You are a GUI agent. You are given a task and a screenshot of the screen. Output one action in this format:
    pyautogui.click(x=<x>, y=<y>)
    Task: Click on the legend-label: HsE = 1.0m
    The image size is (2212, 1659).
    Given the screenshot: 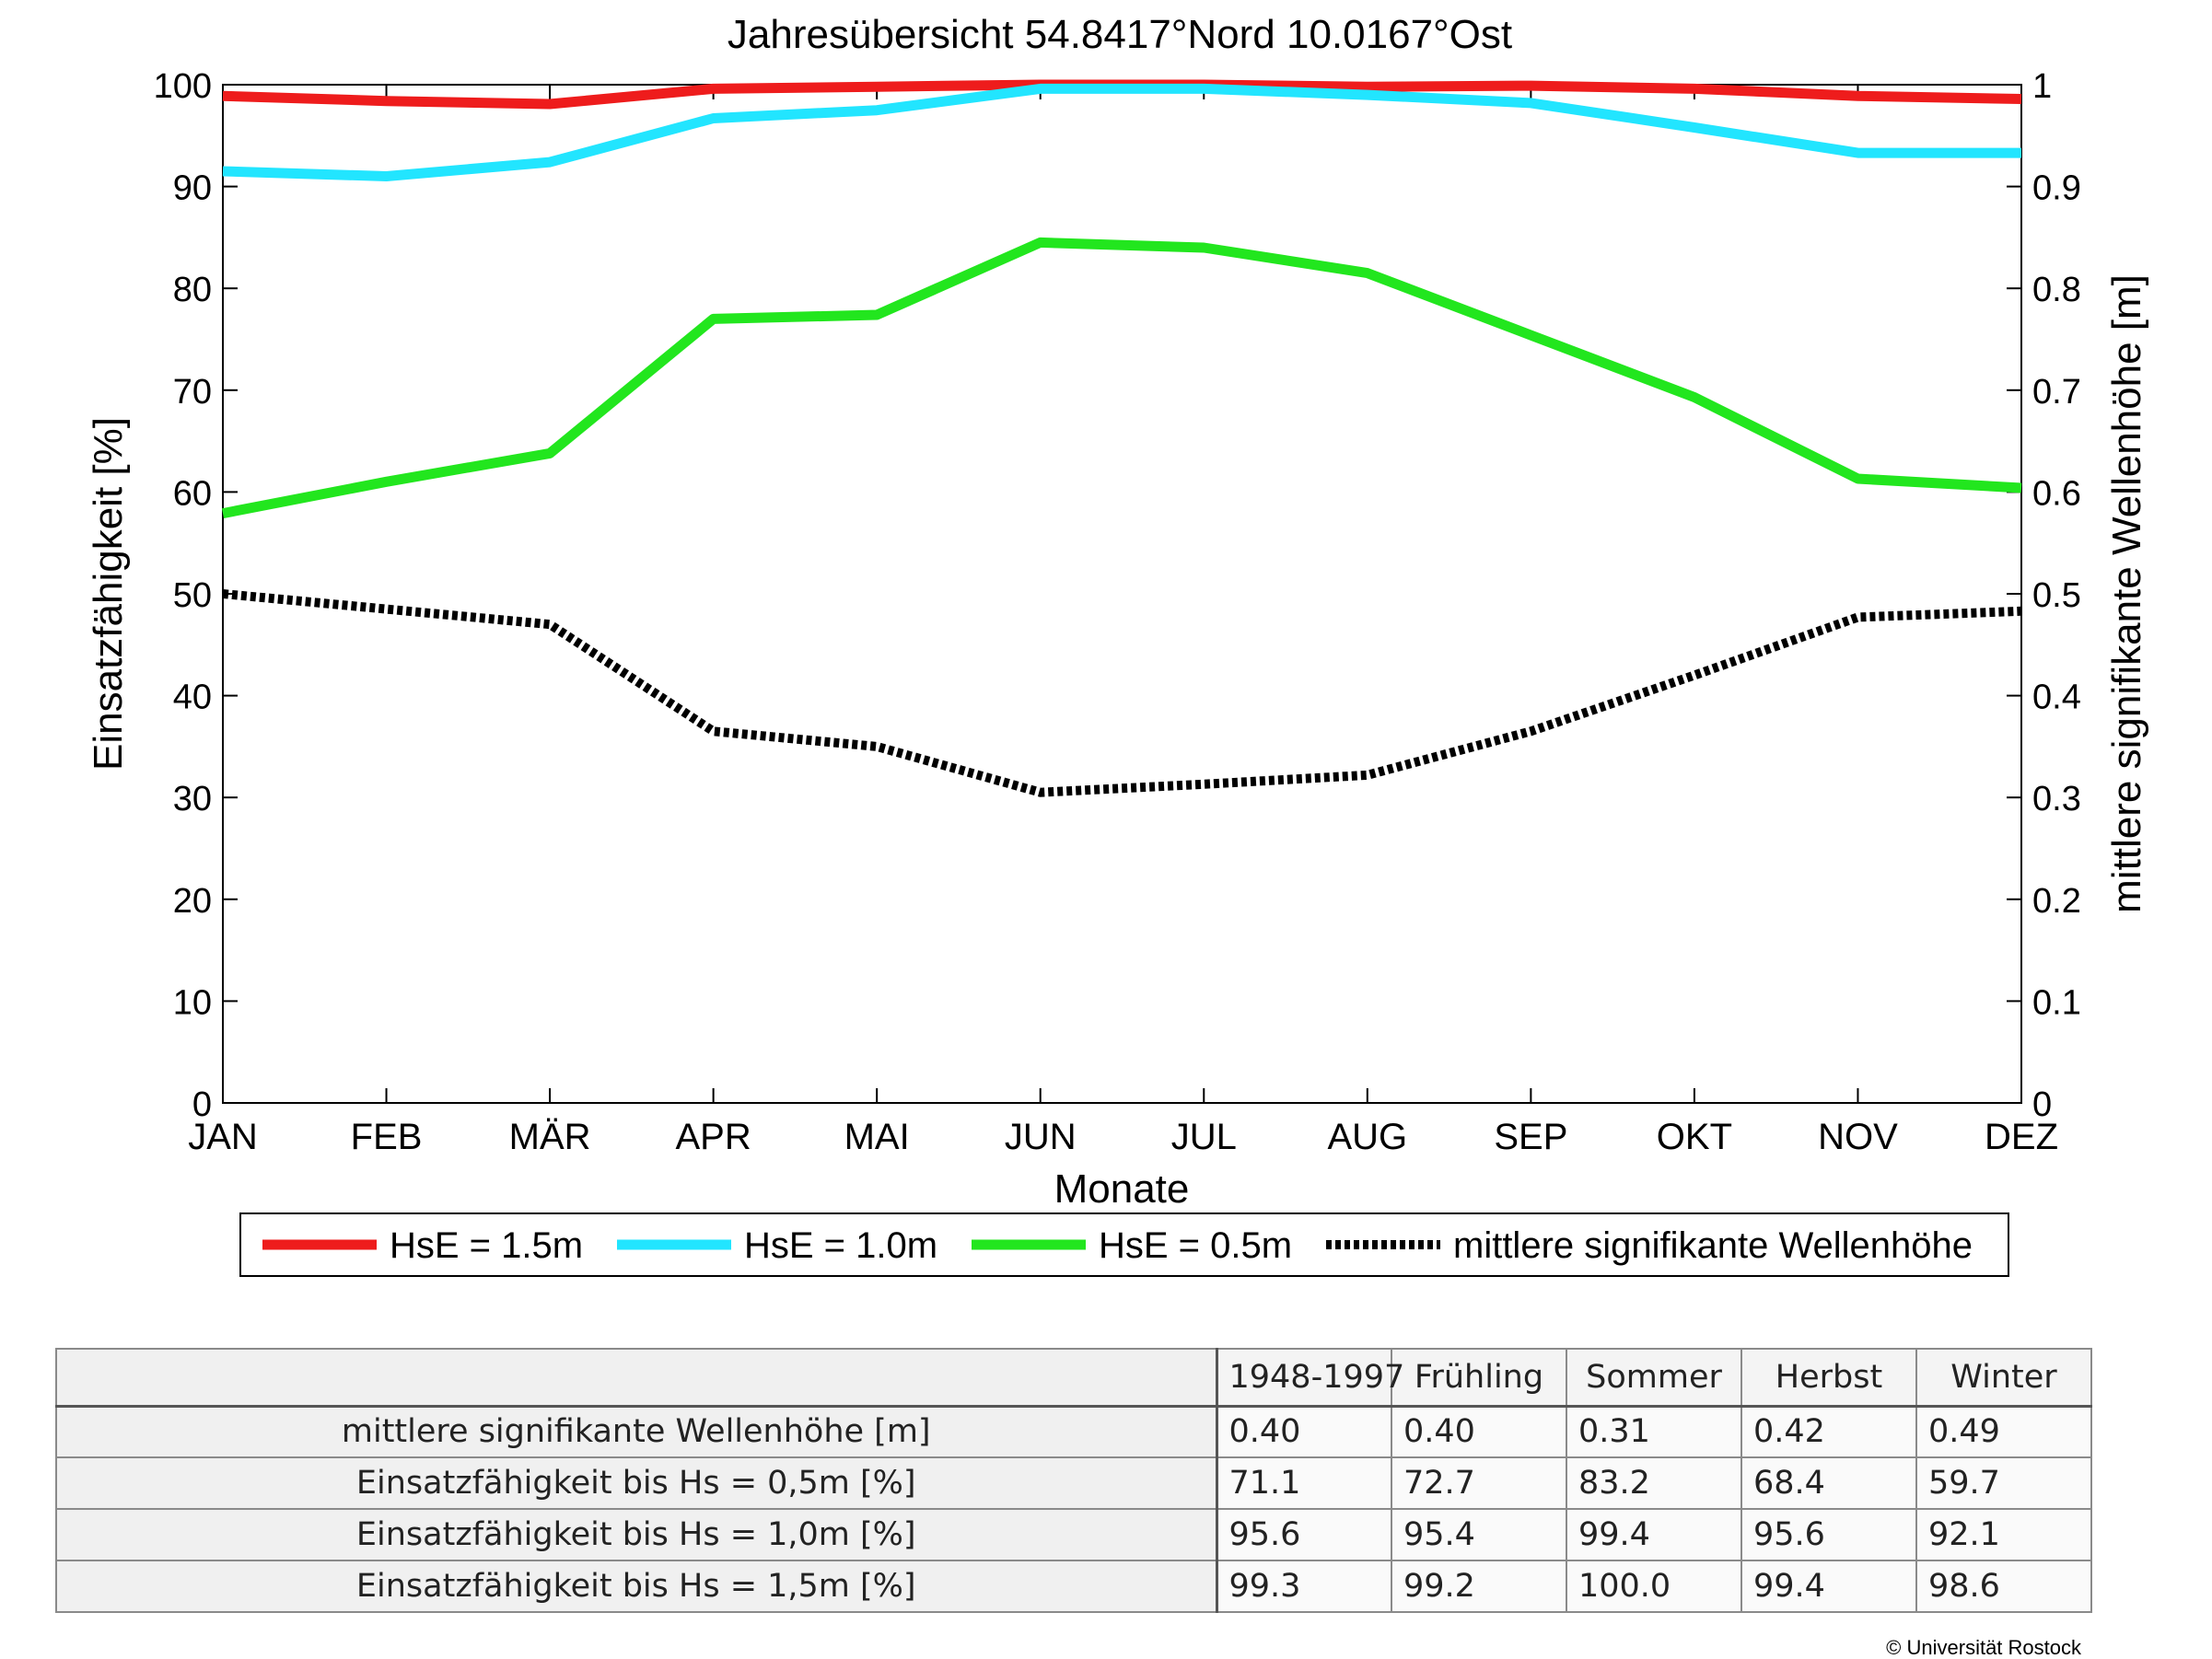 What is the action you would take?
    pyautogui.click(x=841, y=1245)
    